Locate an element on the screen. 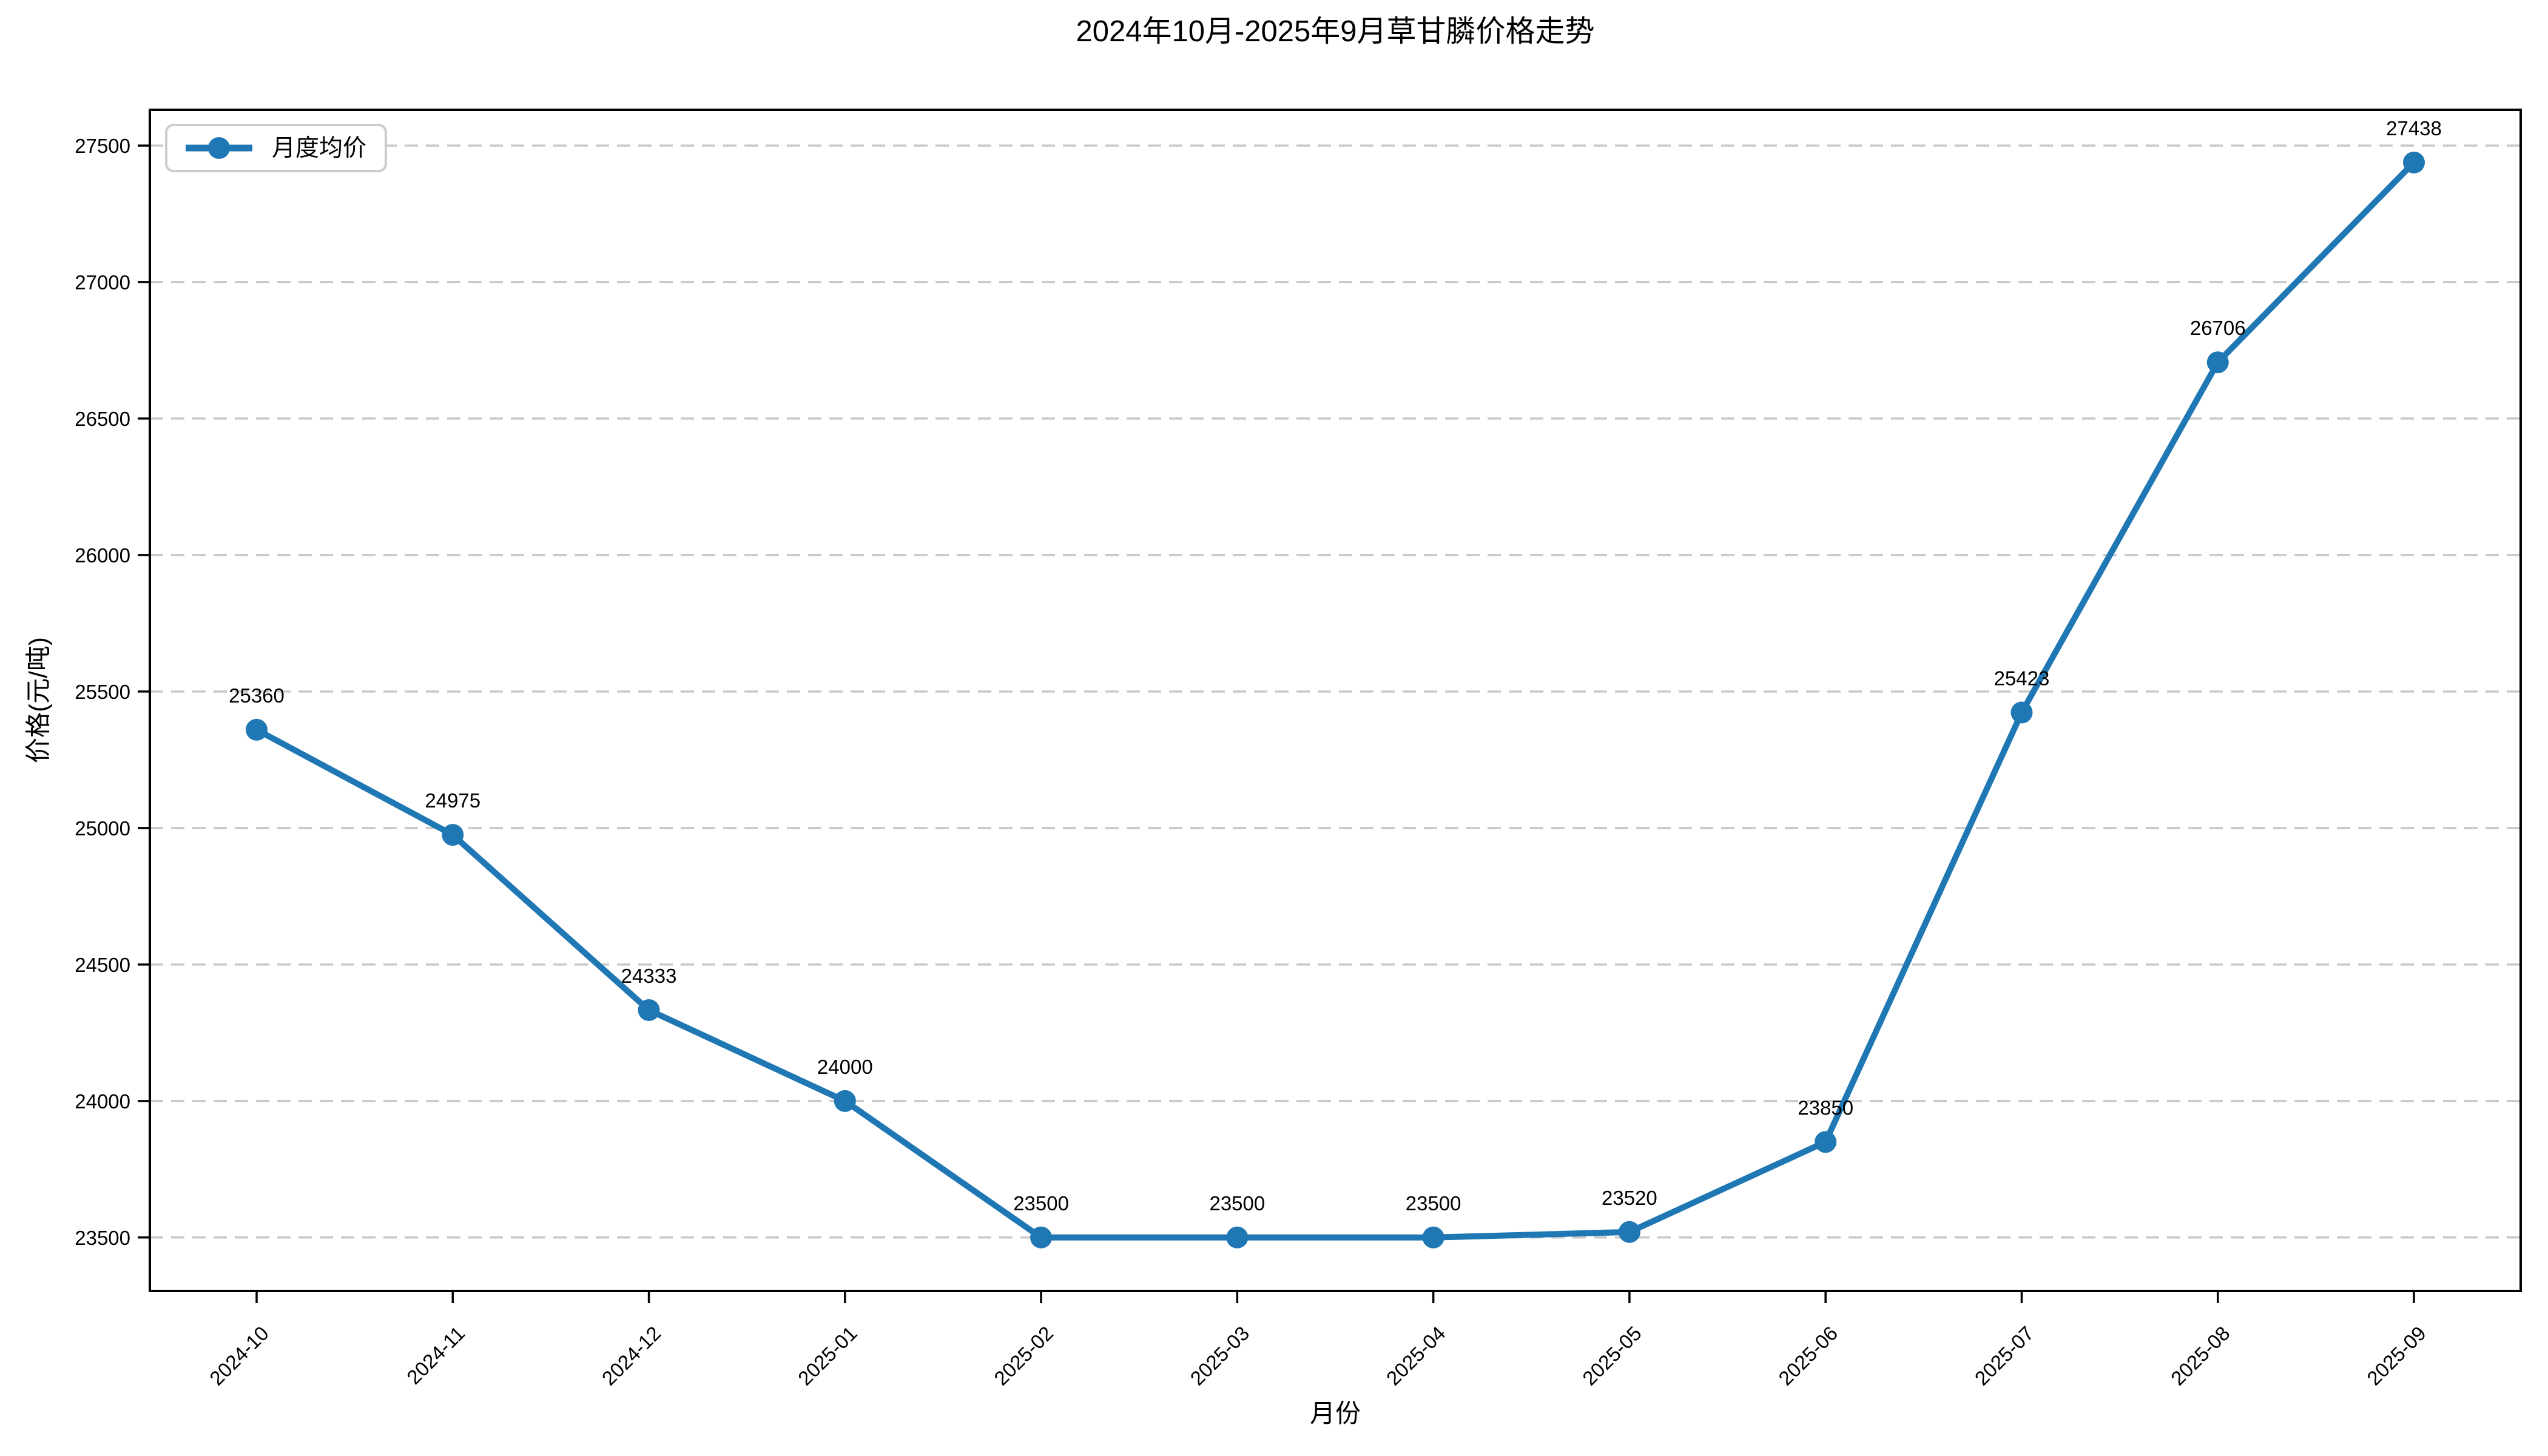 This screenshot has width=2548, height=1456. y-tick-label: 24000 is located at coordinates (102, 1101).